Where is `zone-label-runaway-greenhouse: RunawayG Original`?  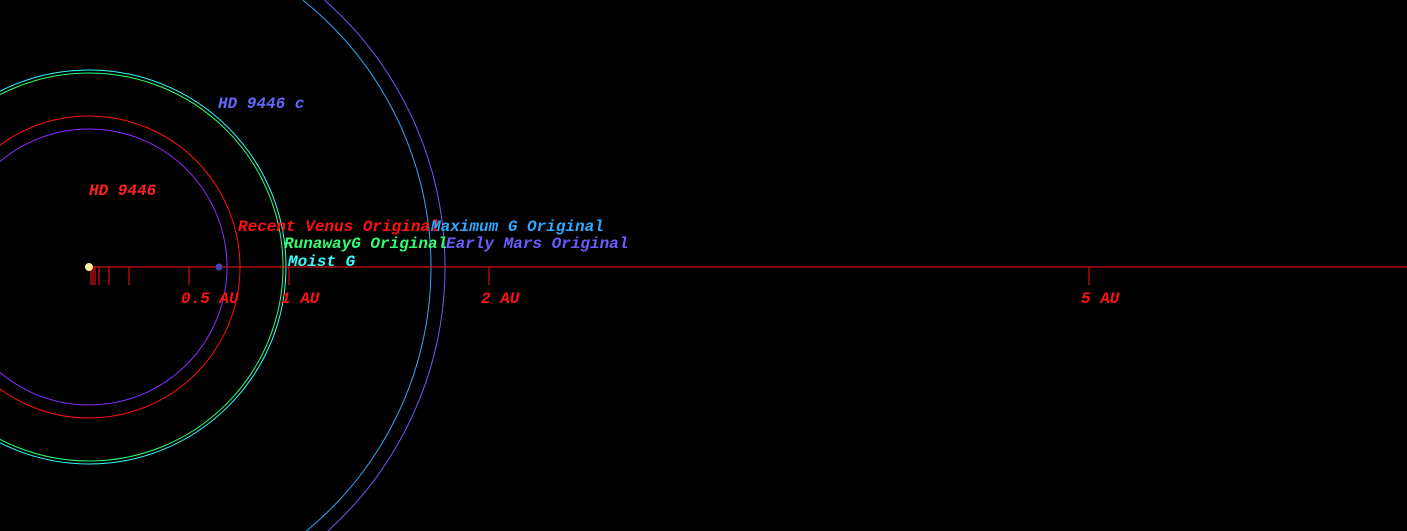 zone-label-runaway-greenhouse: RunawayG Original is located at coordinates (365, 244).